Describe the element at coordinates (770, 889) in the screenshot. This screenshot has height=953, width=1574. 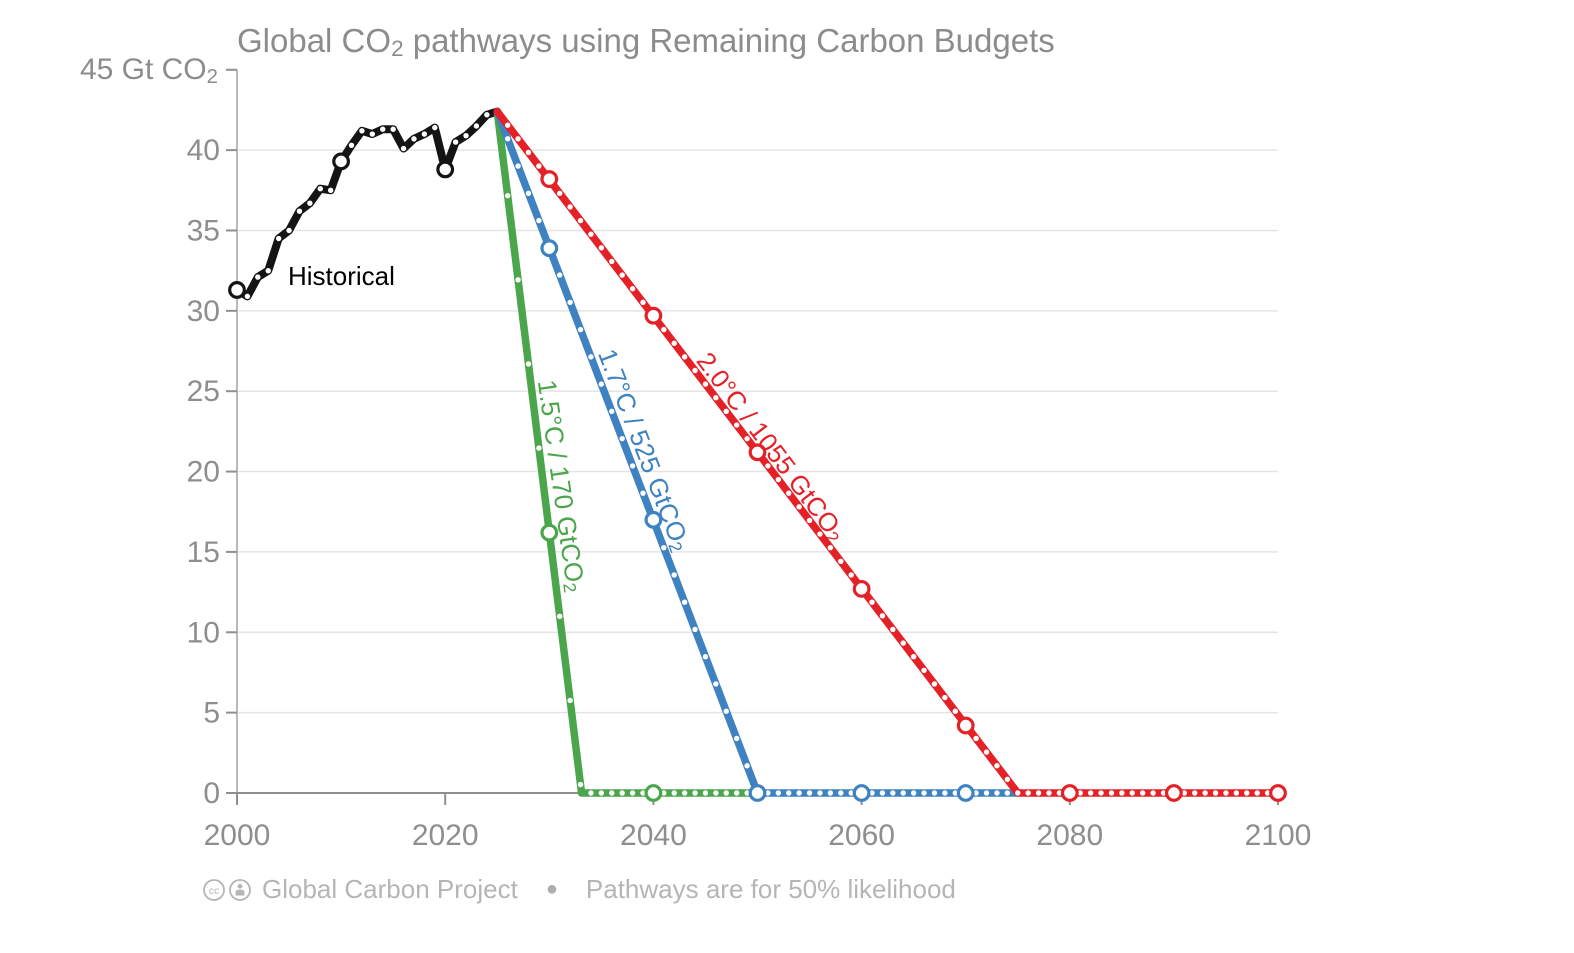
I see `likelihood-note: Pathways are for 50% likelihood` at that location.